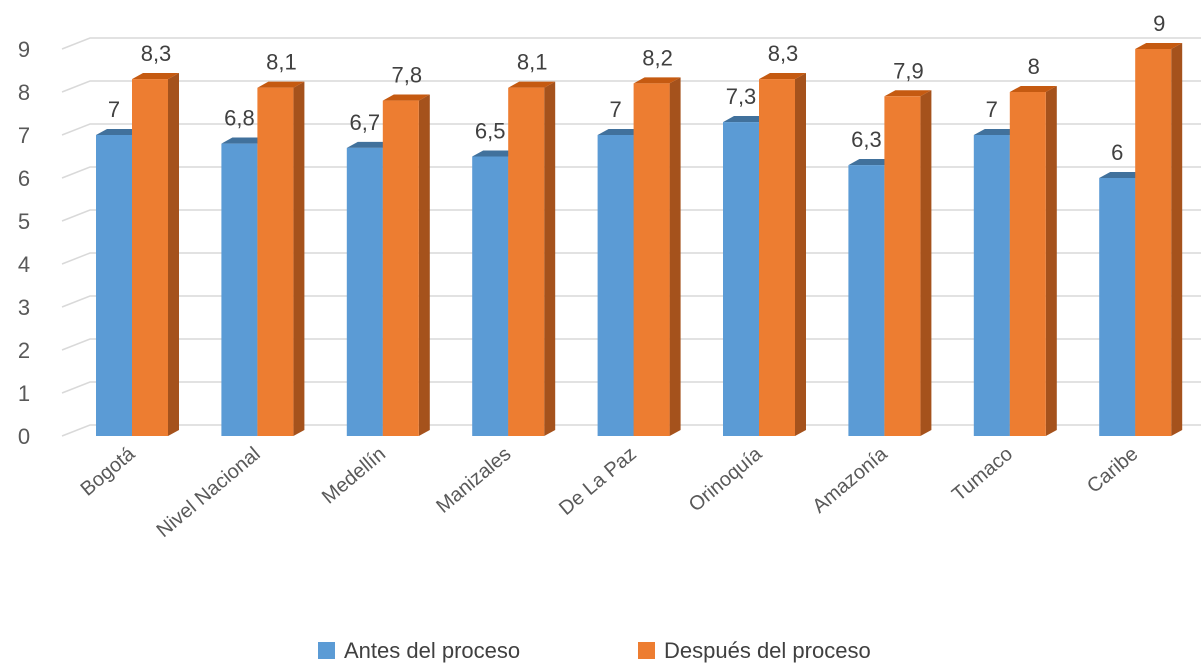  I want to click on data-label-antes: 6,8, so click(239, 118).